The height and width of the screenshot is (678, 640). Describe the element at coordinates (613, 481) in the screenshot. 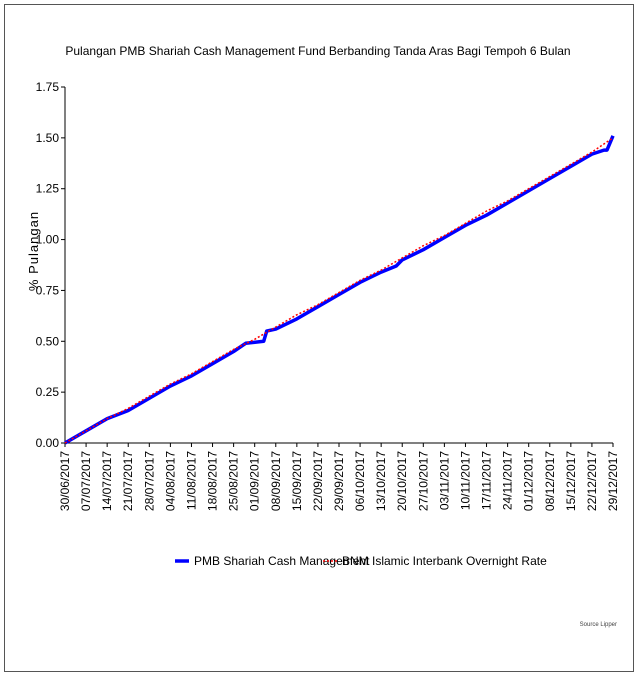

I see `x-tick-label: 29/12/2017` at that location.